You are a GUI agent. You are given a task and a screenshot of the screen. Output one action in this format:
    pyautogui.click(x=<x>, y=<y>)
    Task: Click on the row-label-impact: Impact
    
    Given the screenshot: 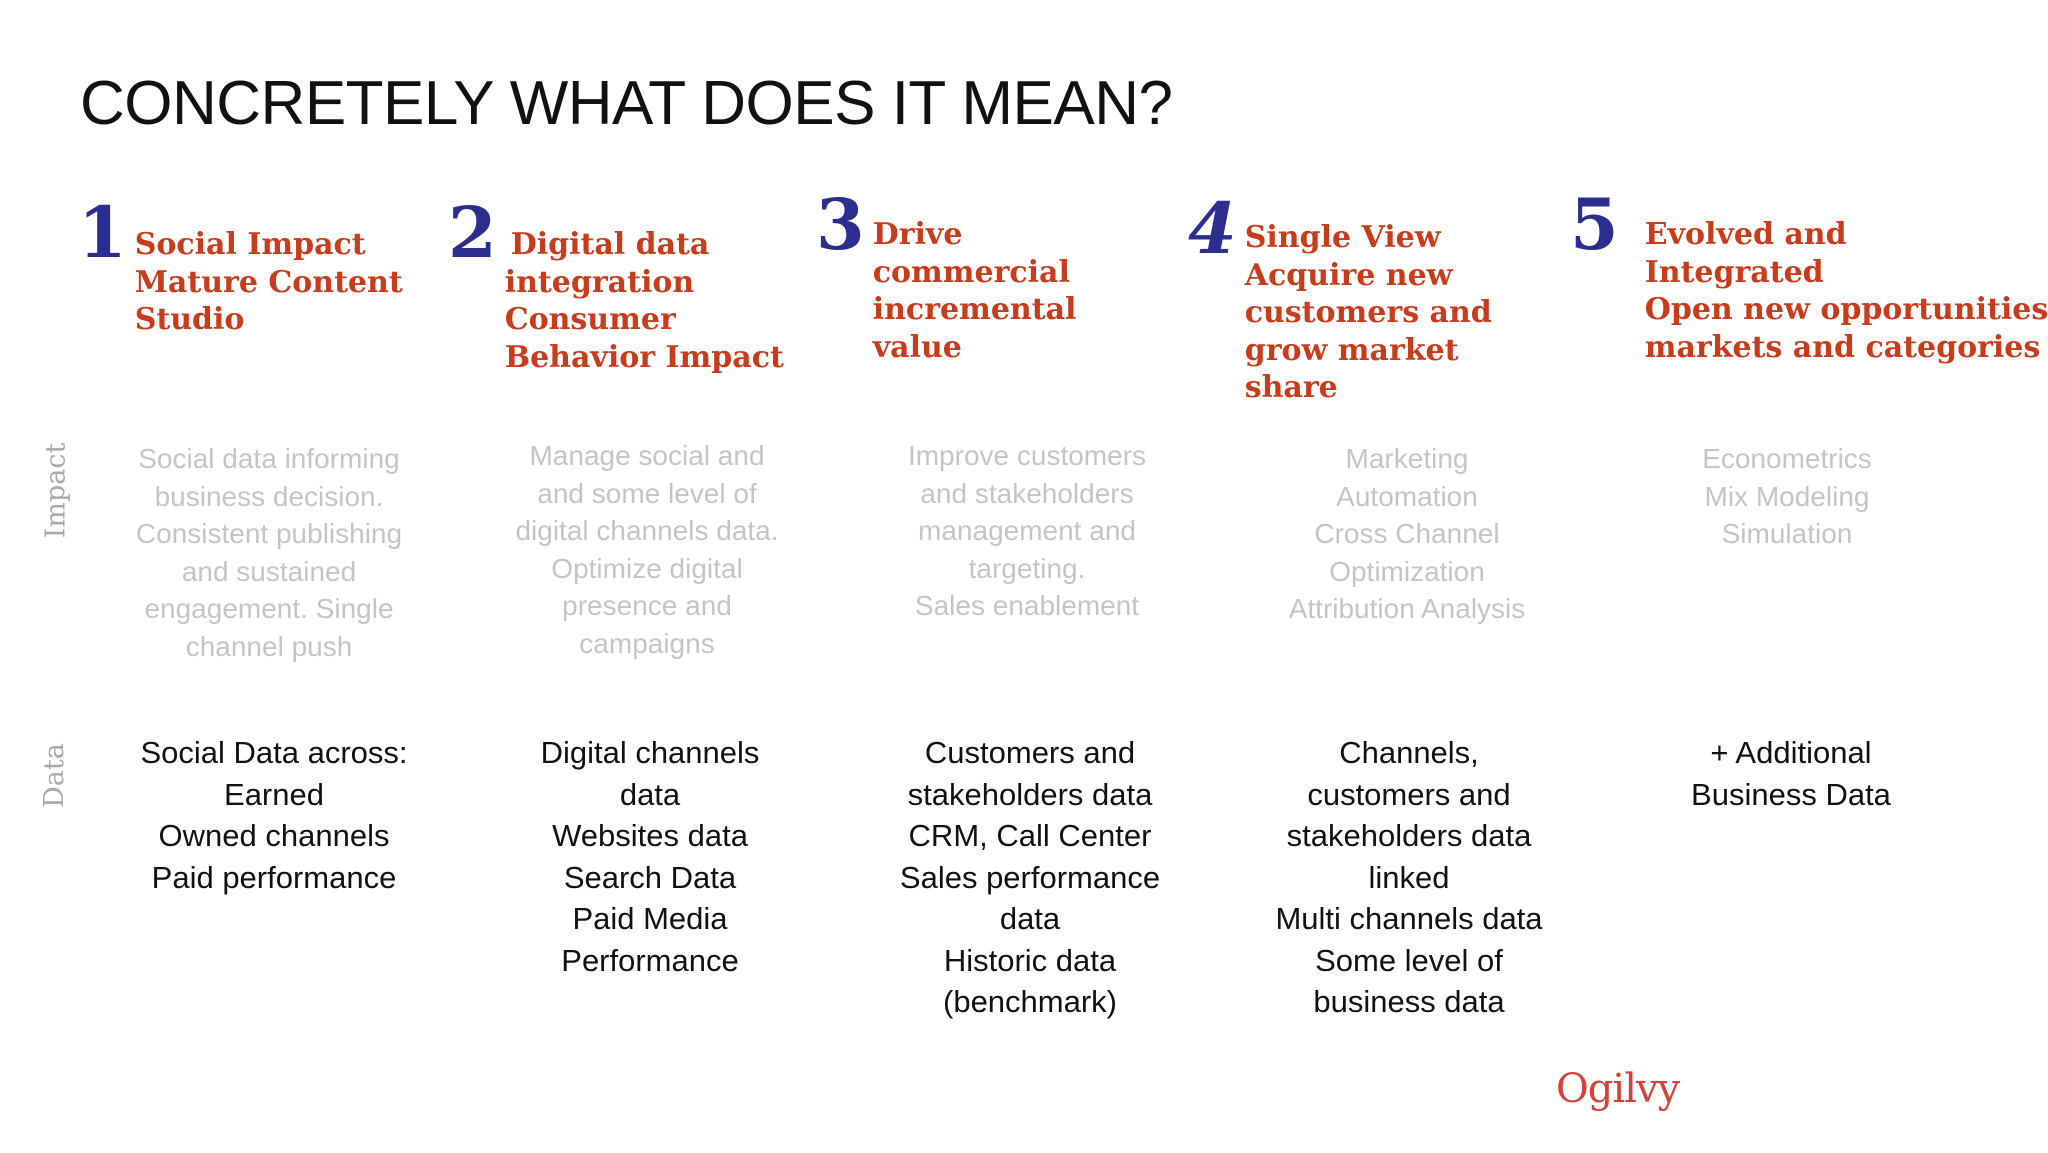 What is the action you would take?
    pyautogui.click(x=56, y=490)
    